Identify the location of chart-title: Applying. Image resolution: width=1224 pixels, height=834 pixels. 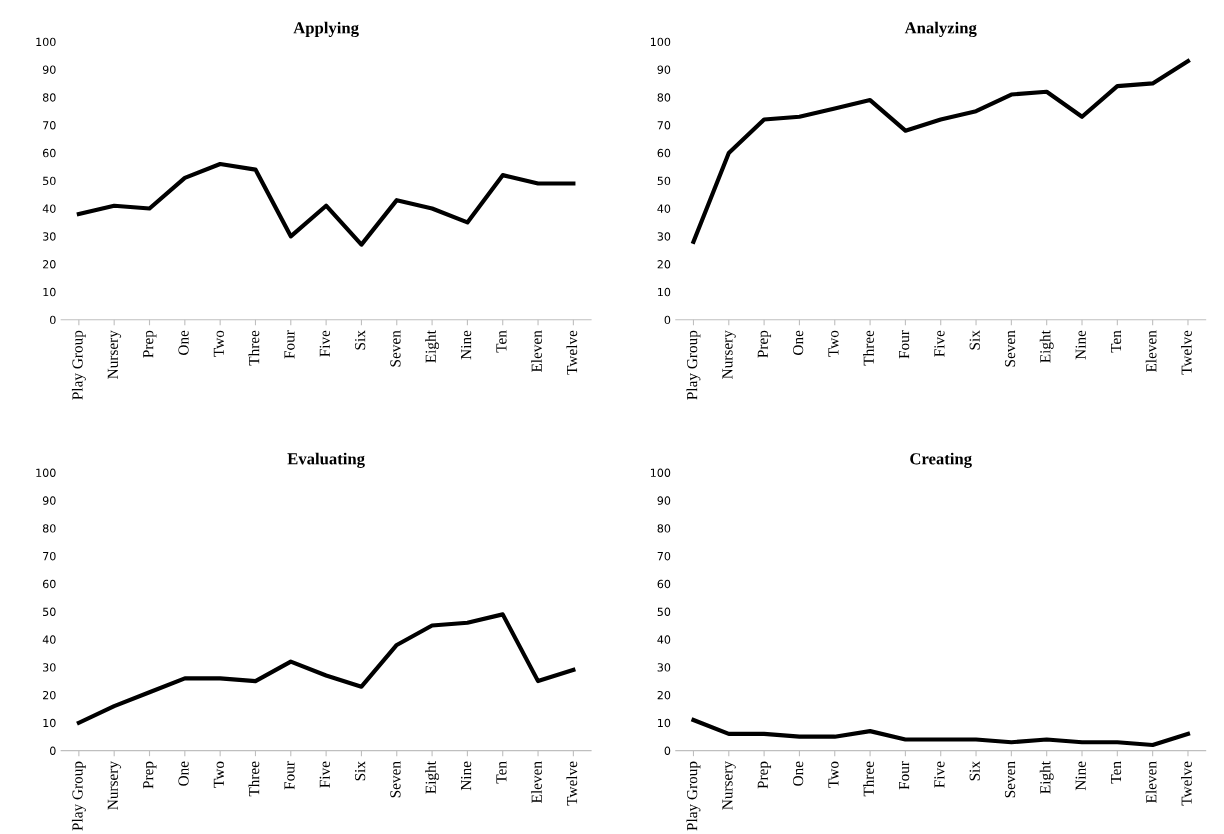
(326, 29).